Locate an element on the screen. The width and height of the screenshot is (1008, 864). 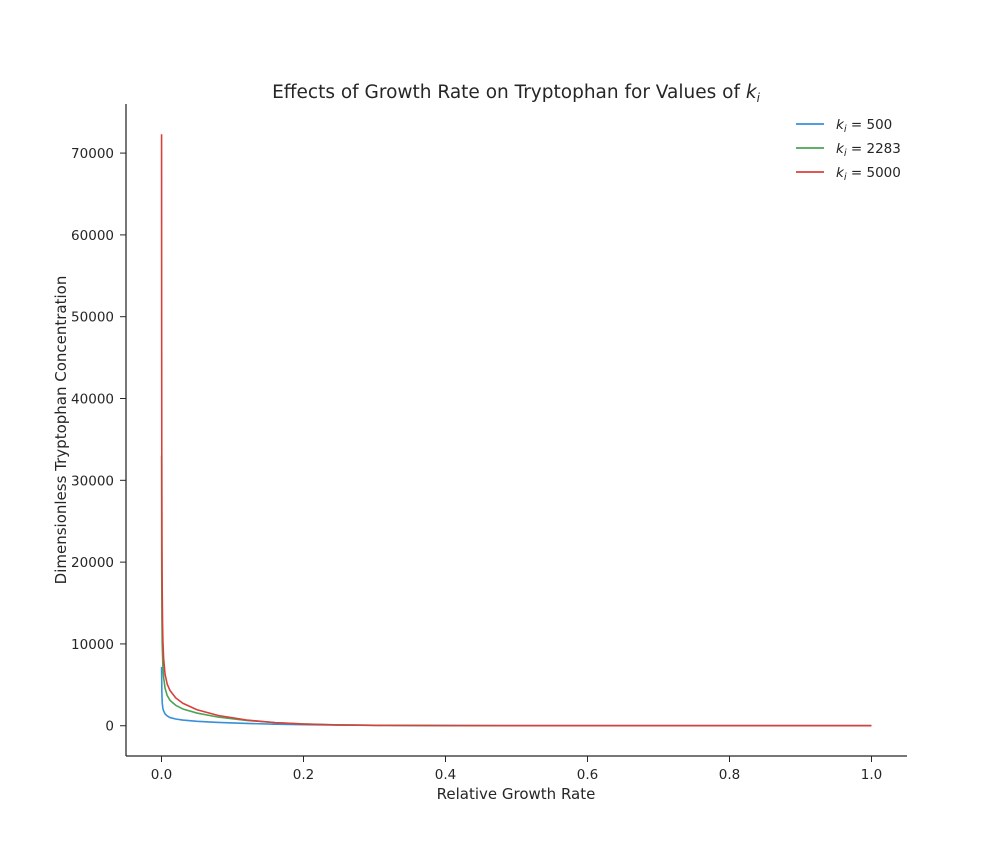
y-axis-title: Dimensionless Tryptophan Concentration is located at coordinates (61, 430).